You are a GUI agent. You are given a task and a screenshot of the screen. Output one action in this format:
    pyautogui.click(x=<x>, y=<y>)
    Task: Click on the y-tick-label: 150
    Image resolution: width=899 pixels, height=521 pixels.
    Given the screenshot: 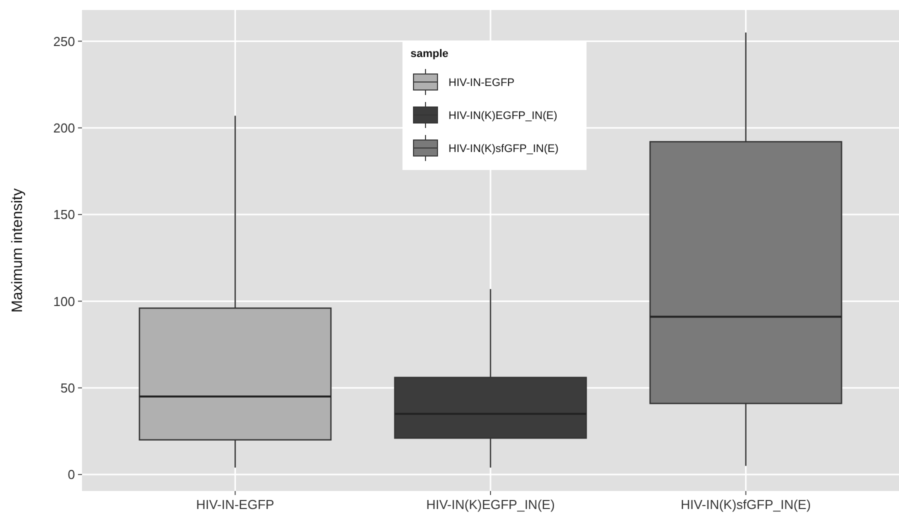 What is the action you would take?
    pyautogui.click(x=64, y=214)
    